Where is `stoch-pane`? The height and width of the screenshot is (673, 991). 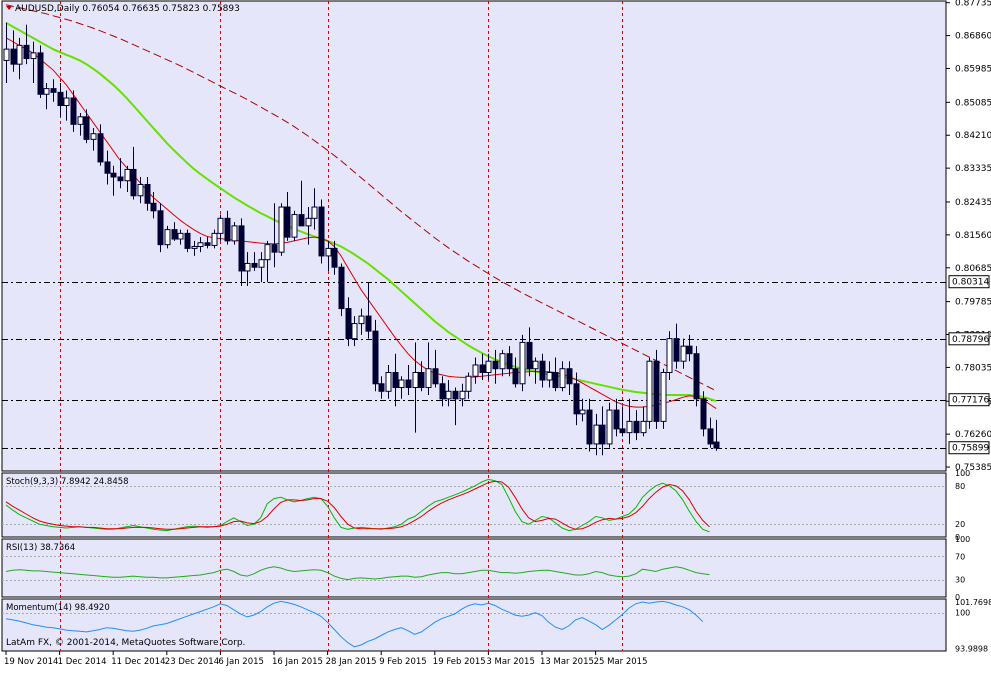 stoch-pane is located at coordinates (474, 505).